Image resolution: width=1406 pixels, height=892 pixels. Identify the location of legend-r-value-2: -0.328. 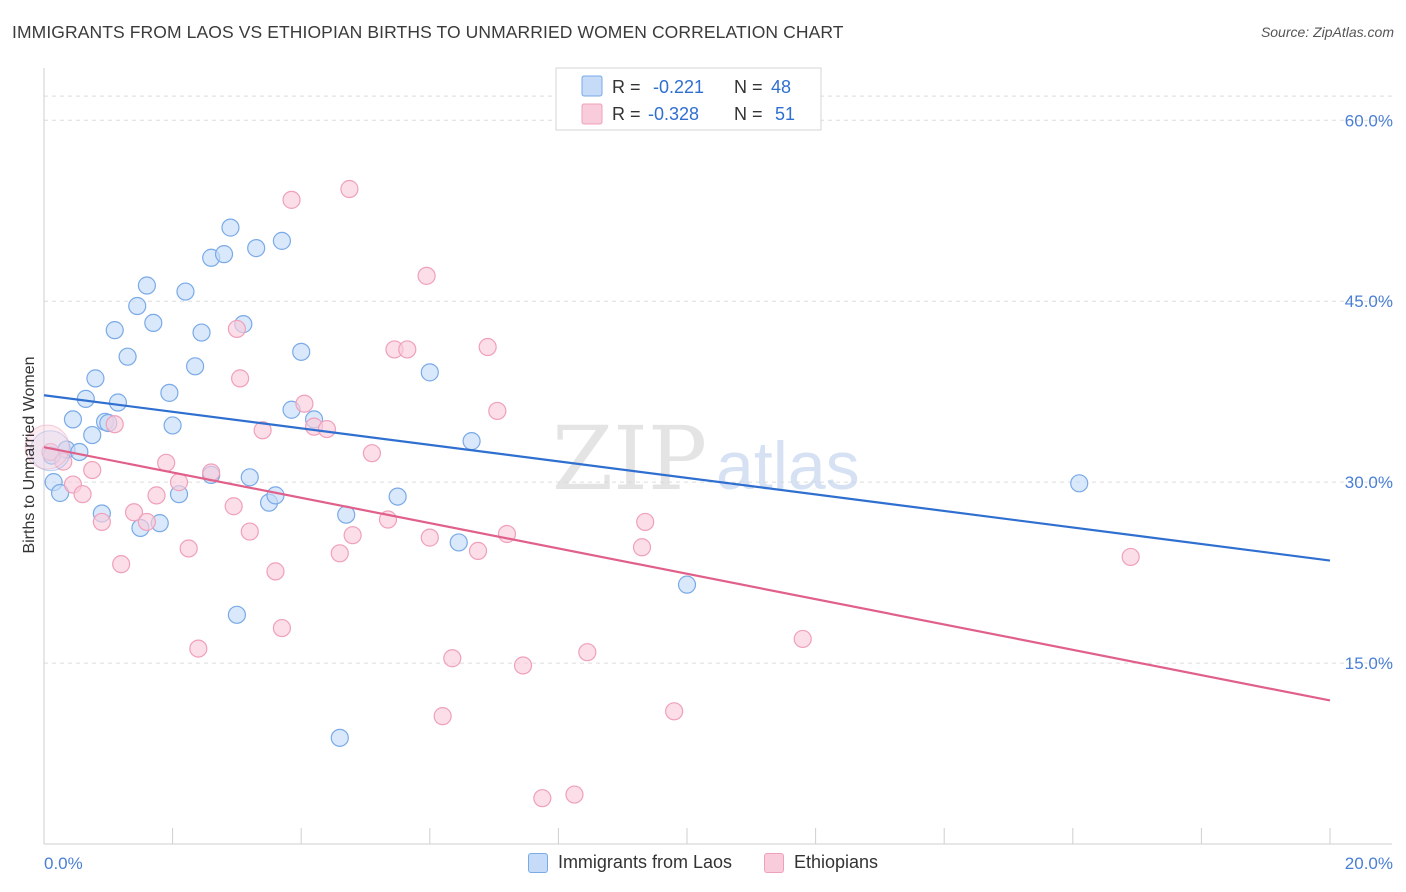
(673, 114).